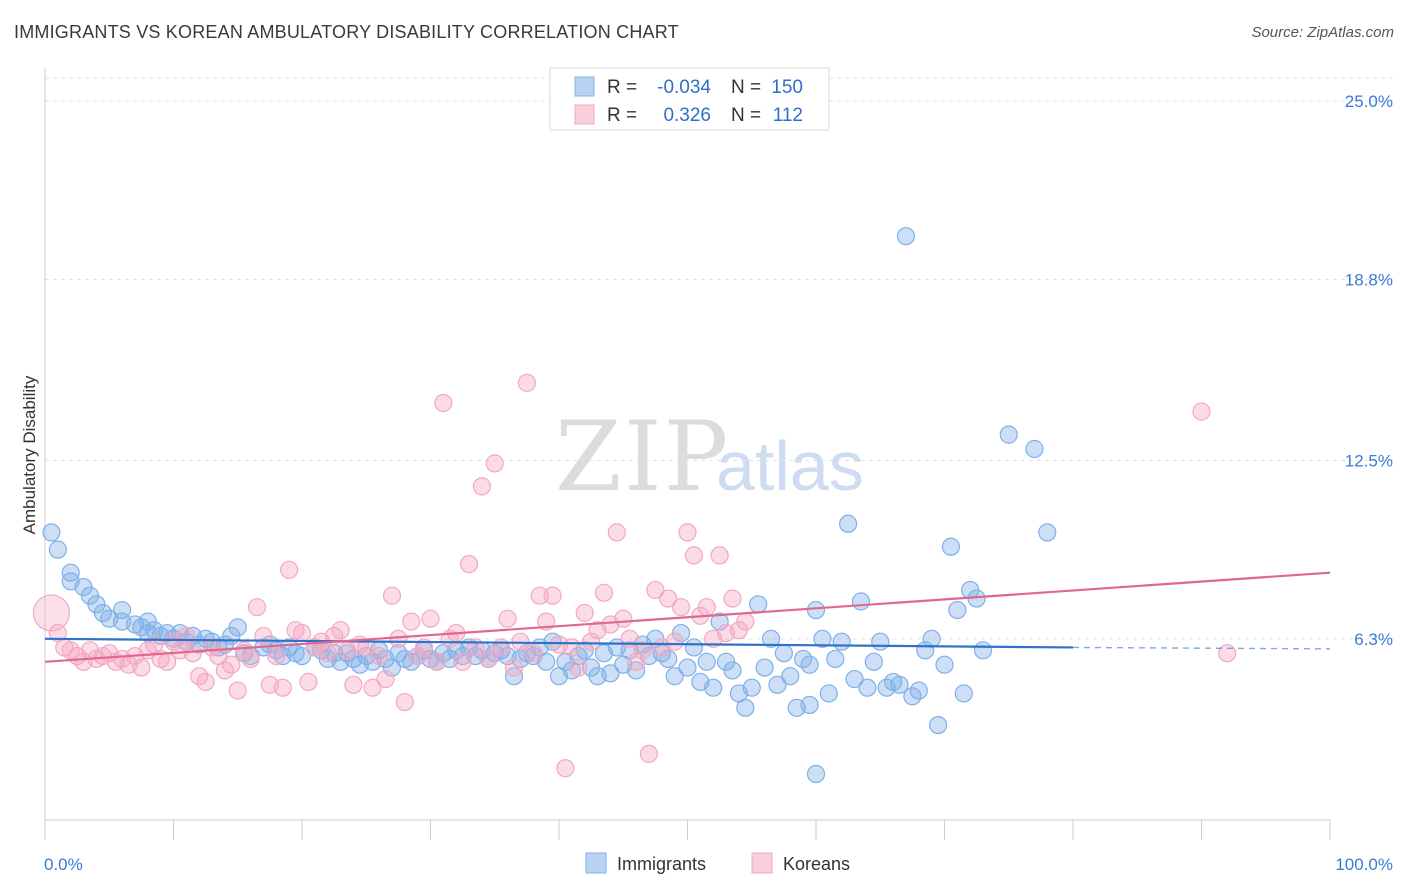 The width and height of the screenshot is (1406, 892). What do you see at coordinates (1373, 639) in the screenshot?
I see `y-tick-label: 6.3%` at bounding box center [1373, 639].